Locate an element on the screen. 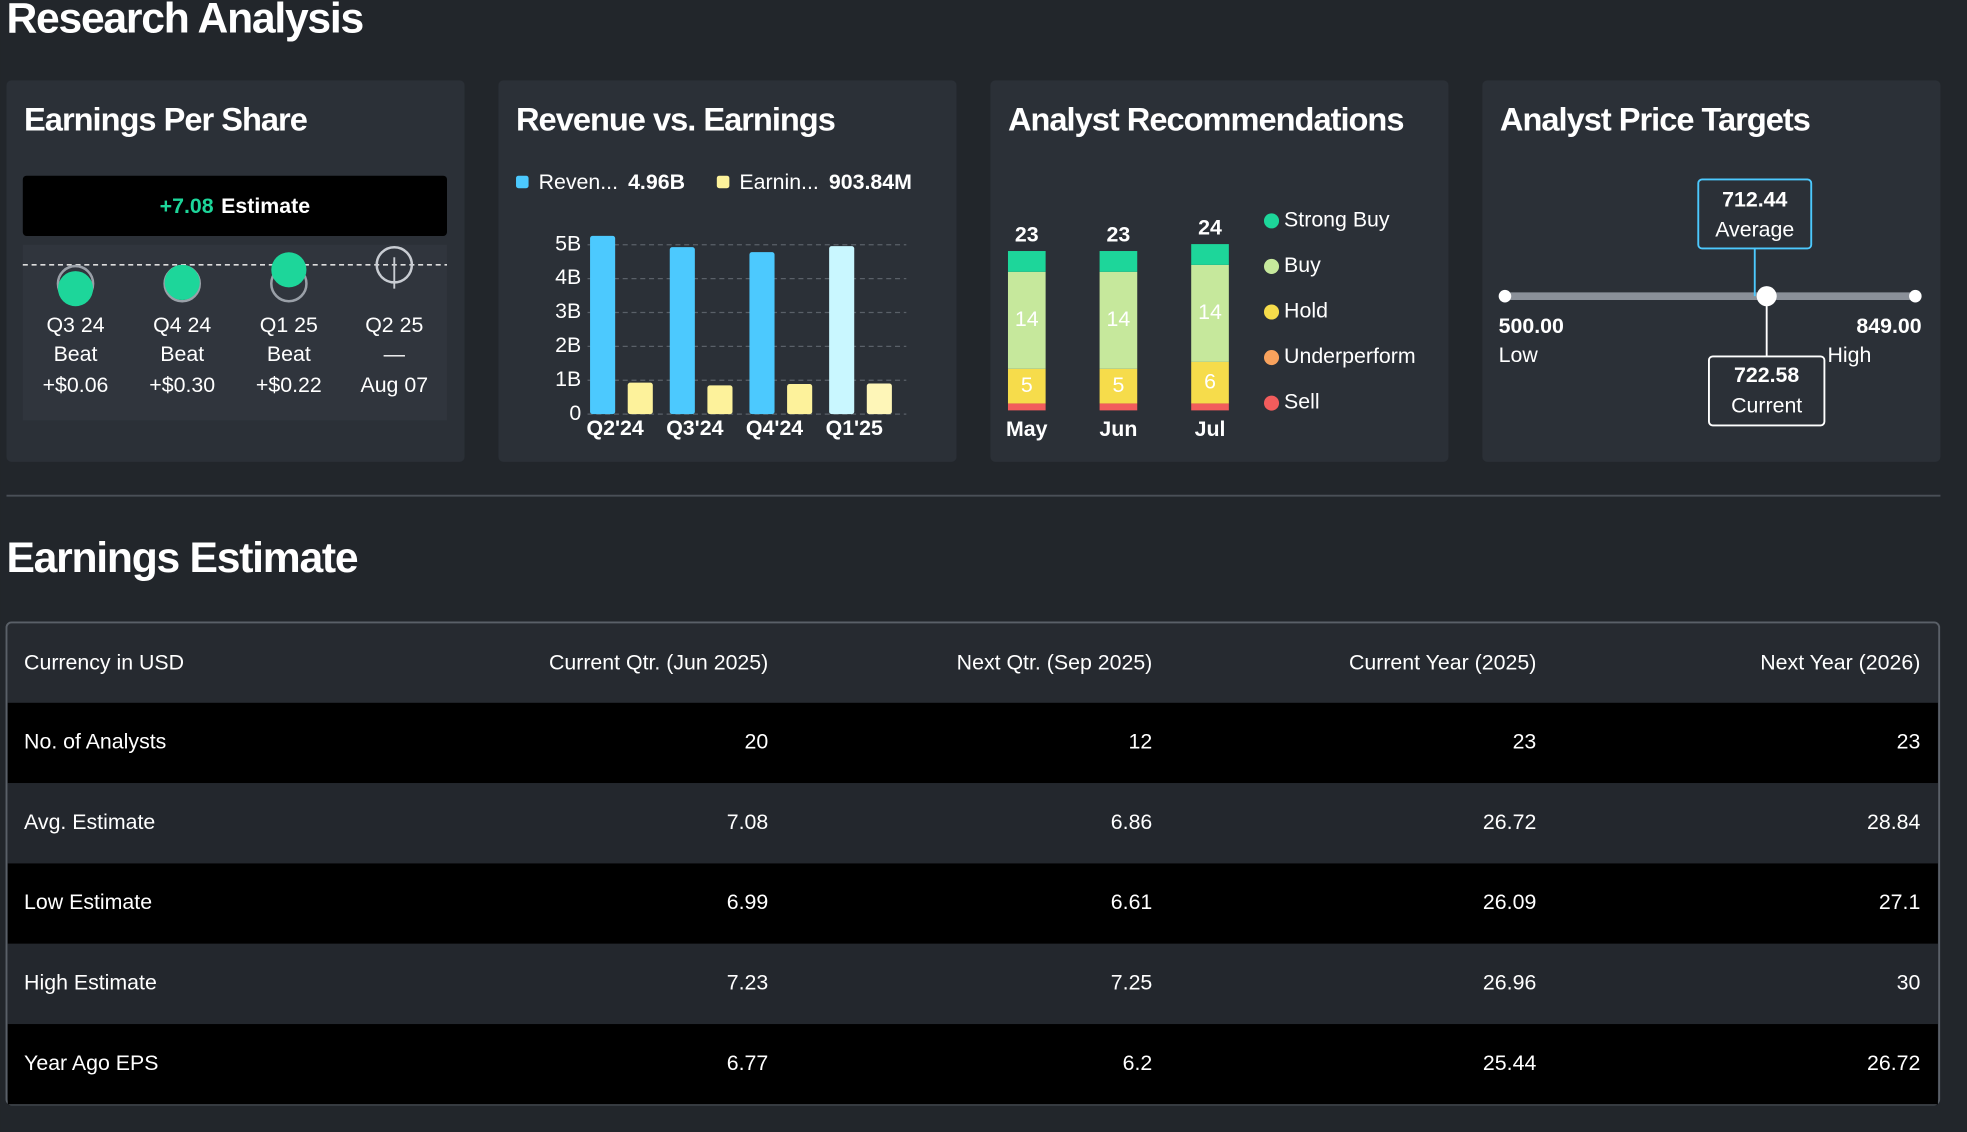 The image size is (1967, 1132). x-tick-label: Q2'24 is located at coordinates (615, 428).